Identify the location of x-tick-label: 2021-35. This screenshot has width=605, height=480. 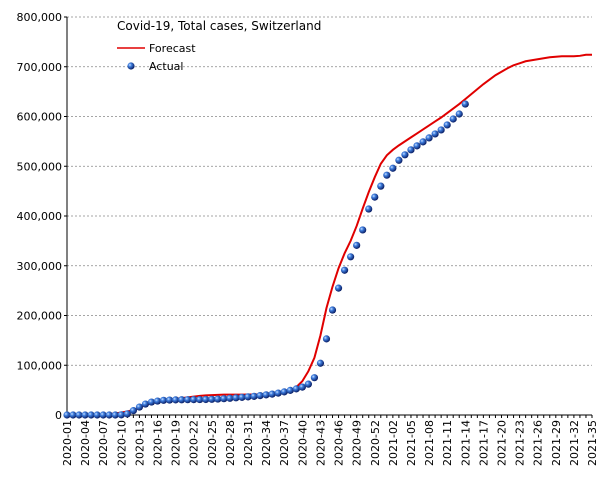
(592, 443).